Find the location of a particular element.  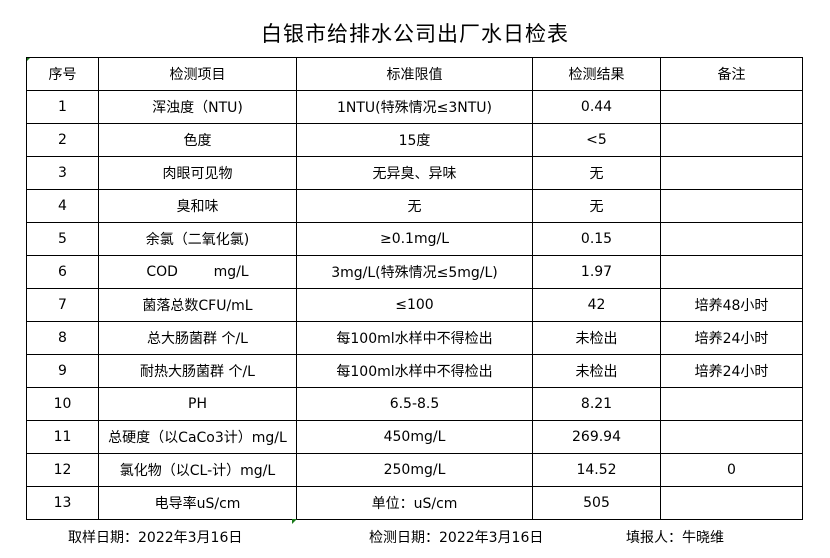

cell-limit: 无异臭、异味 is located at coordinates (414, 173).